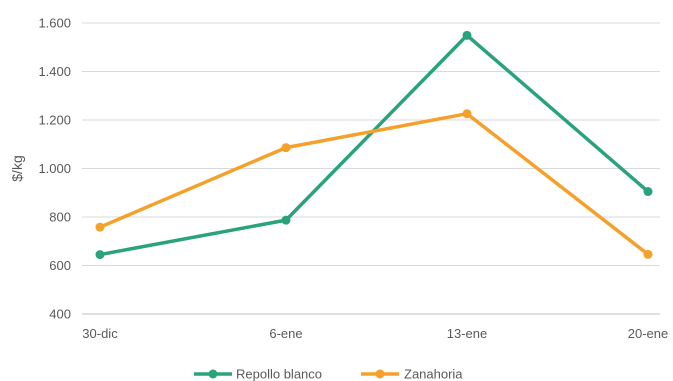  What do you see at coordinates (54, 120) in the screenshot?
I see `y-tick-label: 1.200` at bounding box center [54, 120].